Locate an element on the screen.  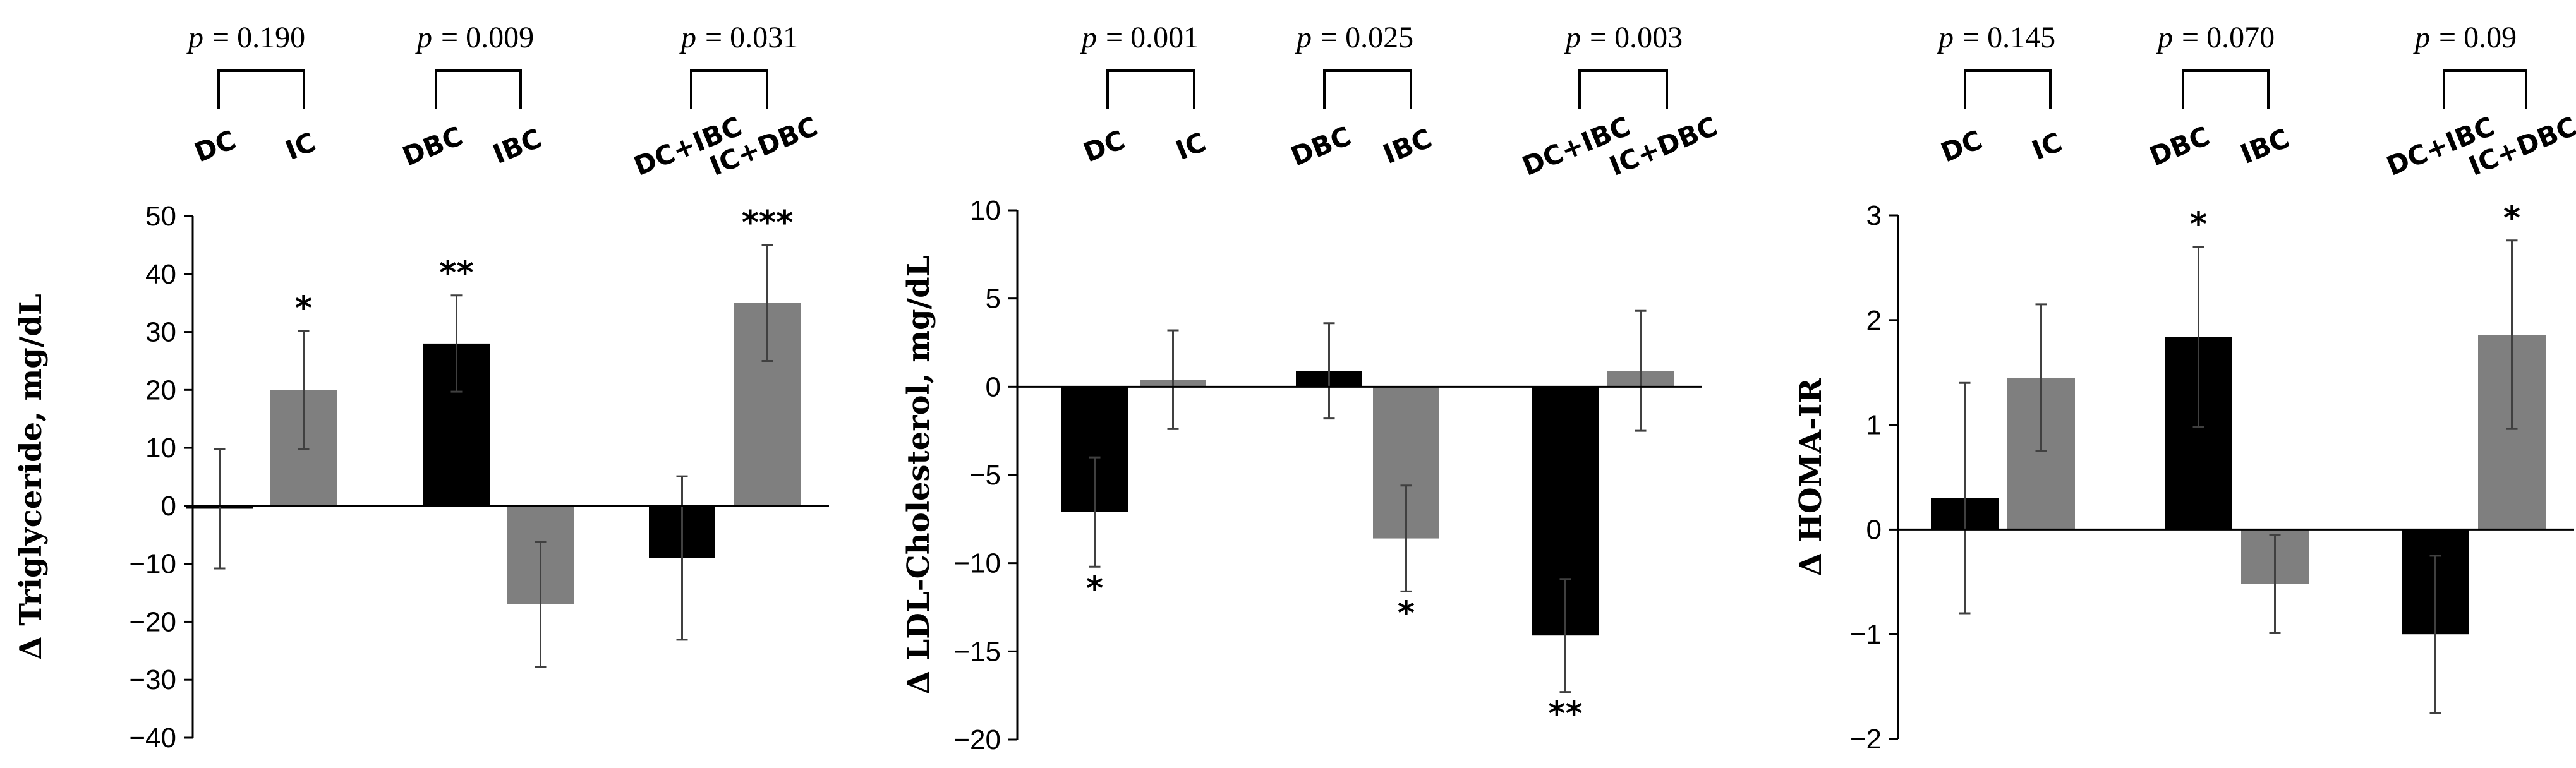
p-value-label: p = 0.003 is located at coordinates (1623, 37).